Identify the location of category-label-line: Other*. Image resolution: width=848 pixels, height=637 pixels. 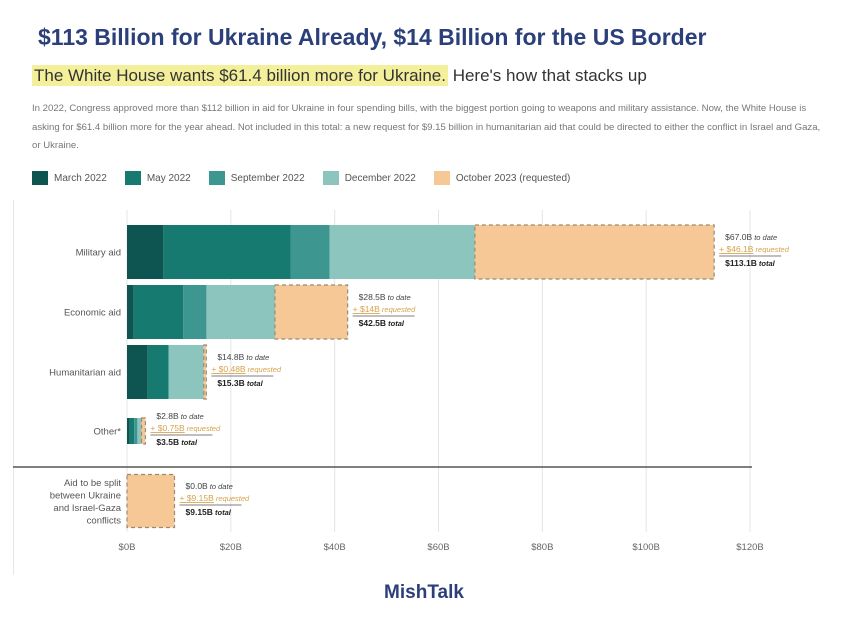
(108, 432).